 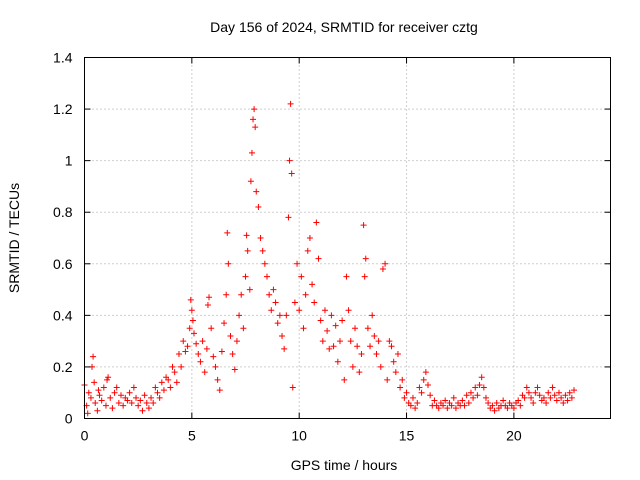 I want to click on y-tick-label: 0.2, so click(x=63, y=367).